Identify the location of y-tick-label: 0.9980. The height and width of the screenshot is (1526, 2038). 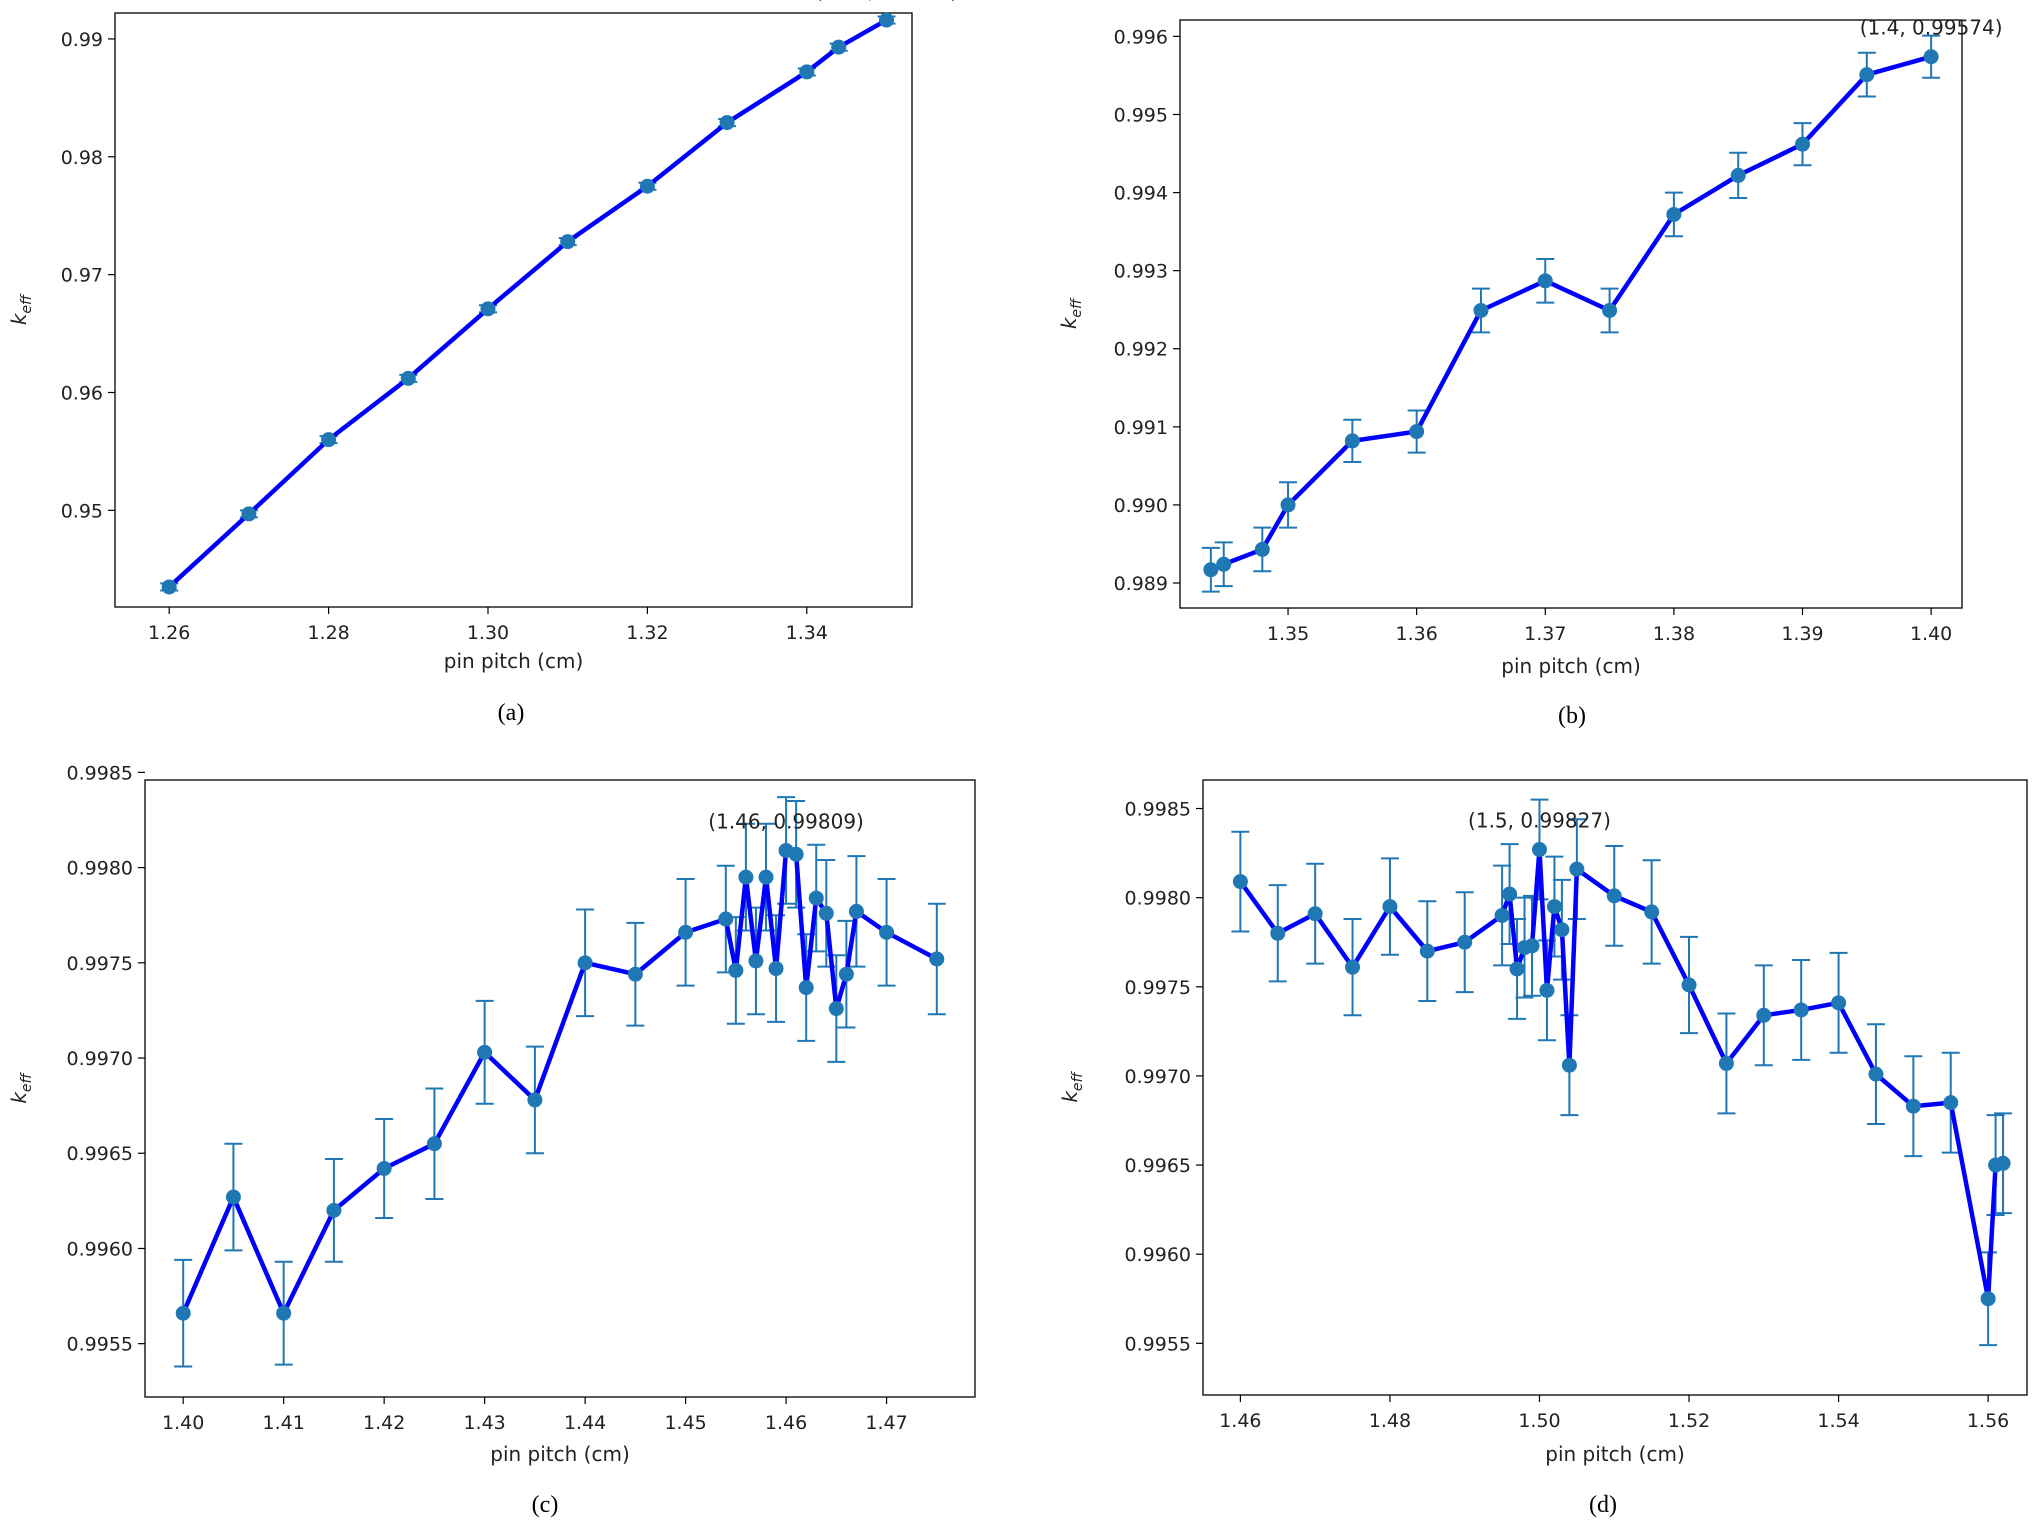
(100, 869).